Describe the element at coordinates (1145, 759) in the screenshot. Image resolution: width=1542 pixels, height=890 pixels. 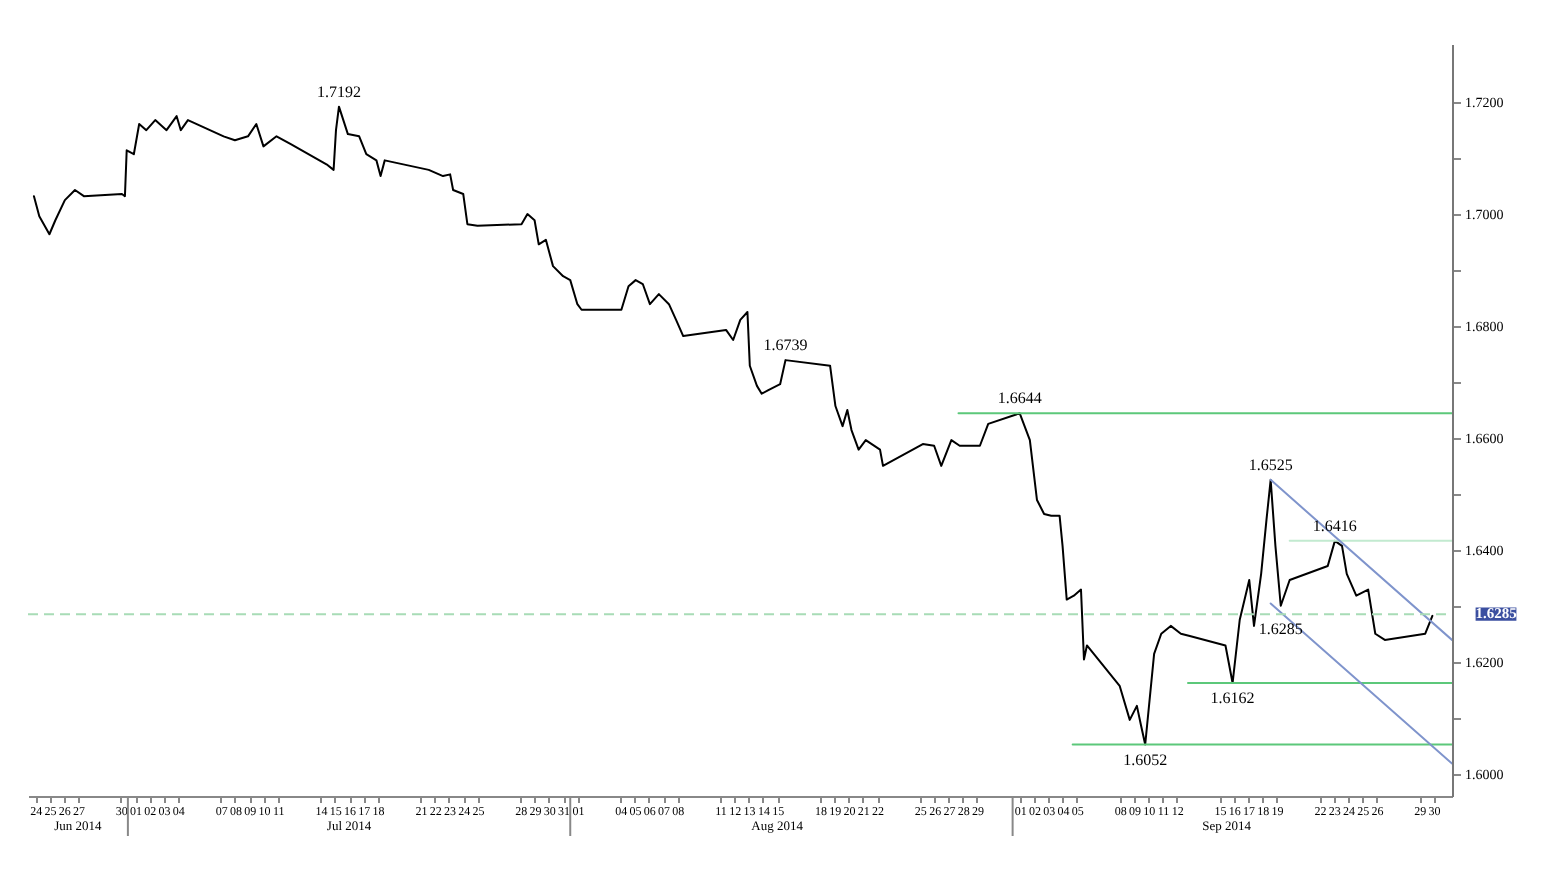
I see `annotation: 1.6052` at that location.